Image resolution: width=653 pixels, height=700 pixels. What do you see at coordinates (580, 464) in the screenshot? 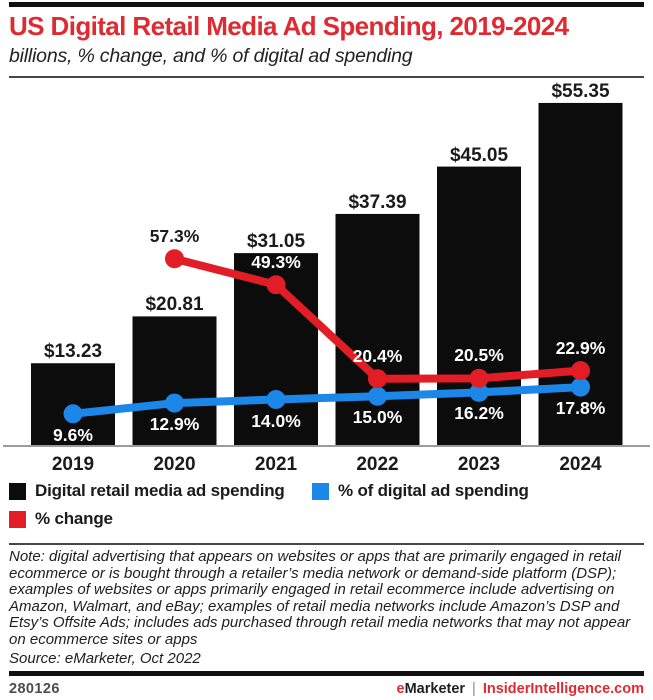
I see `year-label-2024: 2024` at bounding box center [580, 464].